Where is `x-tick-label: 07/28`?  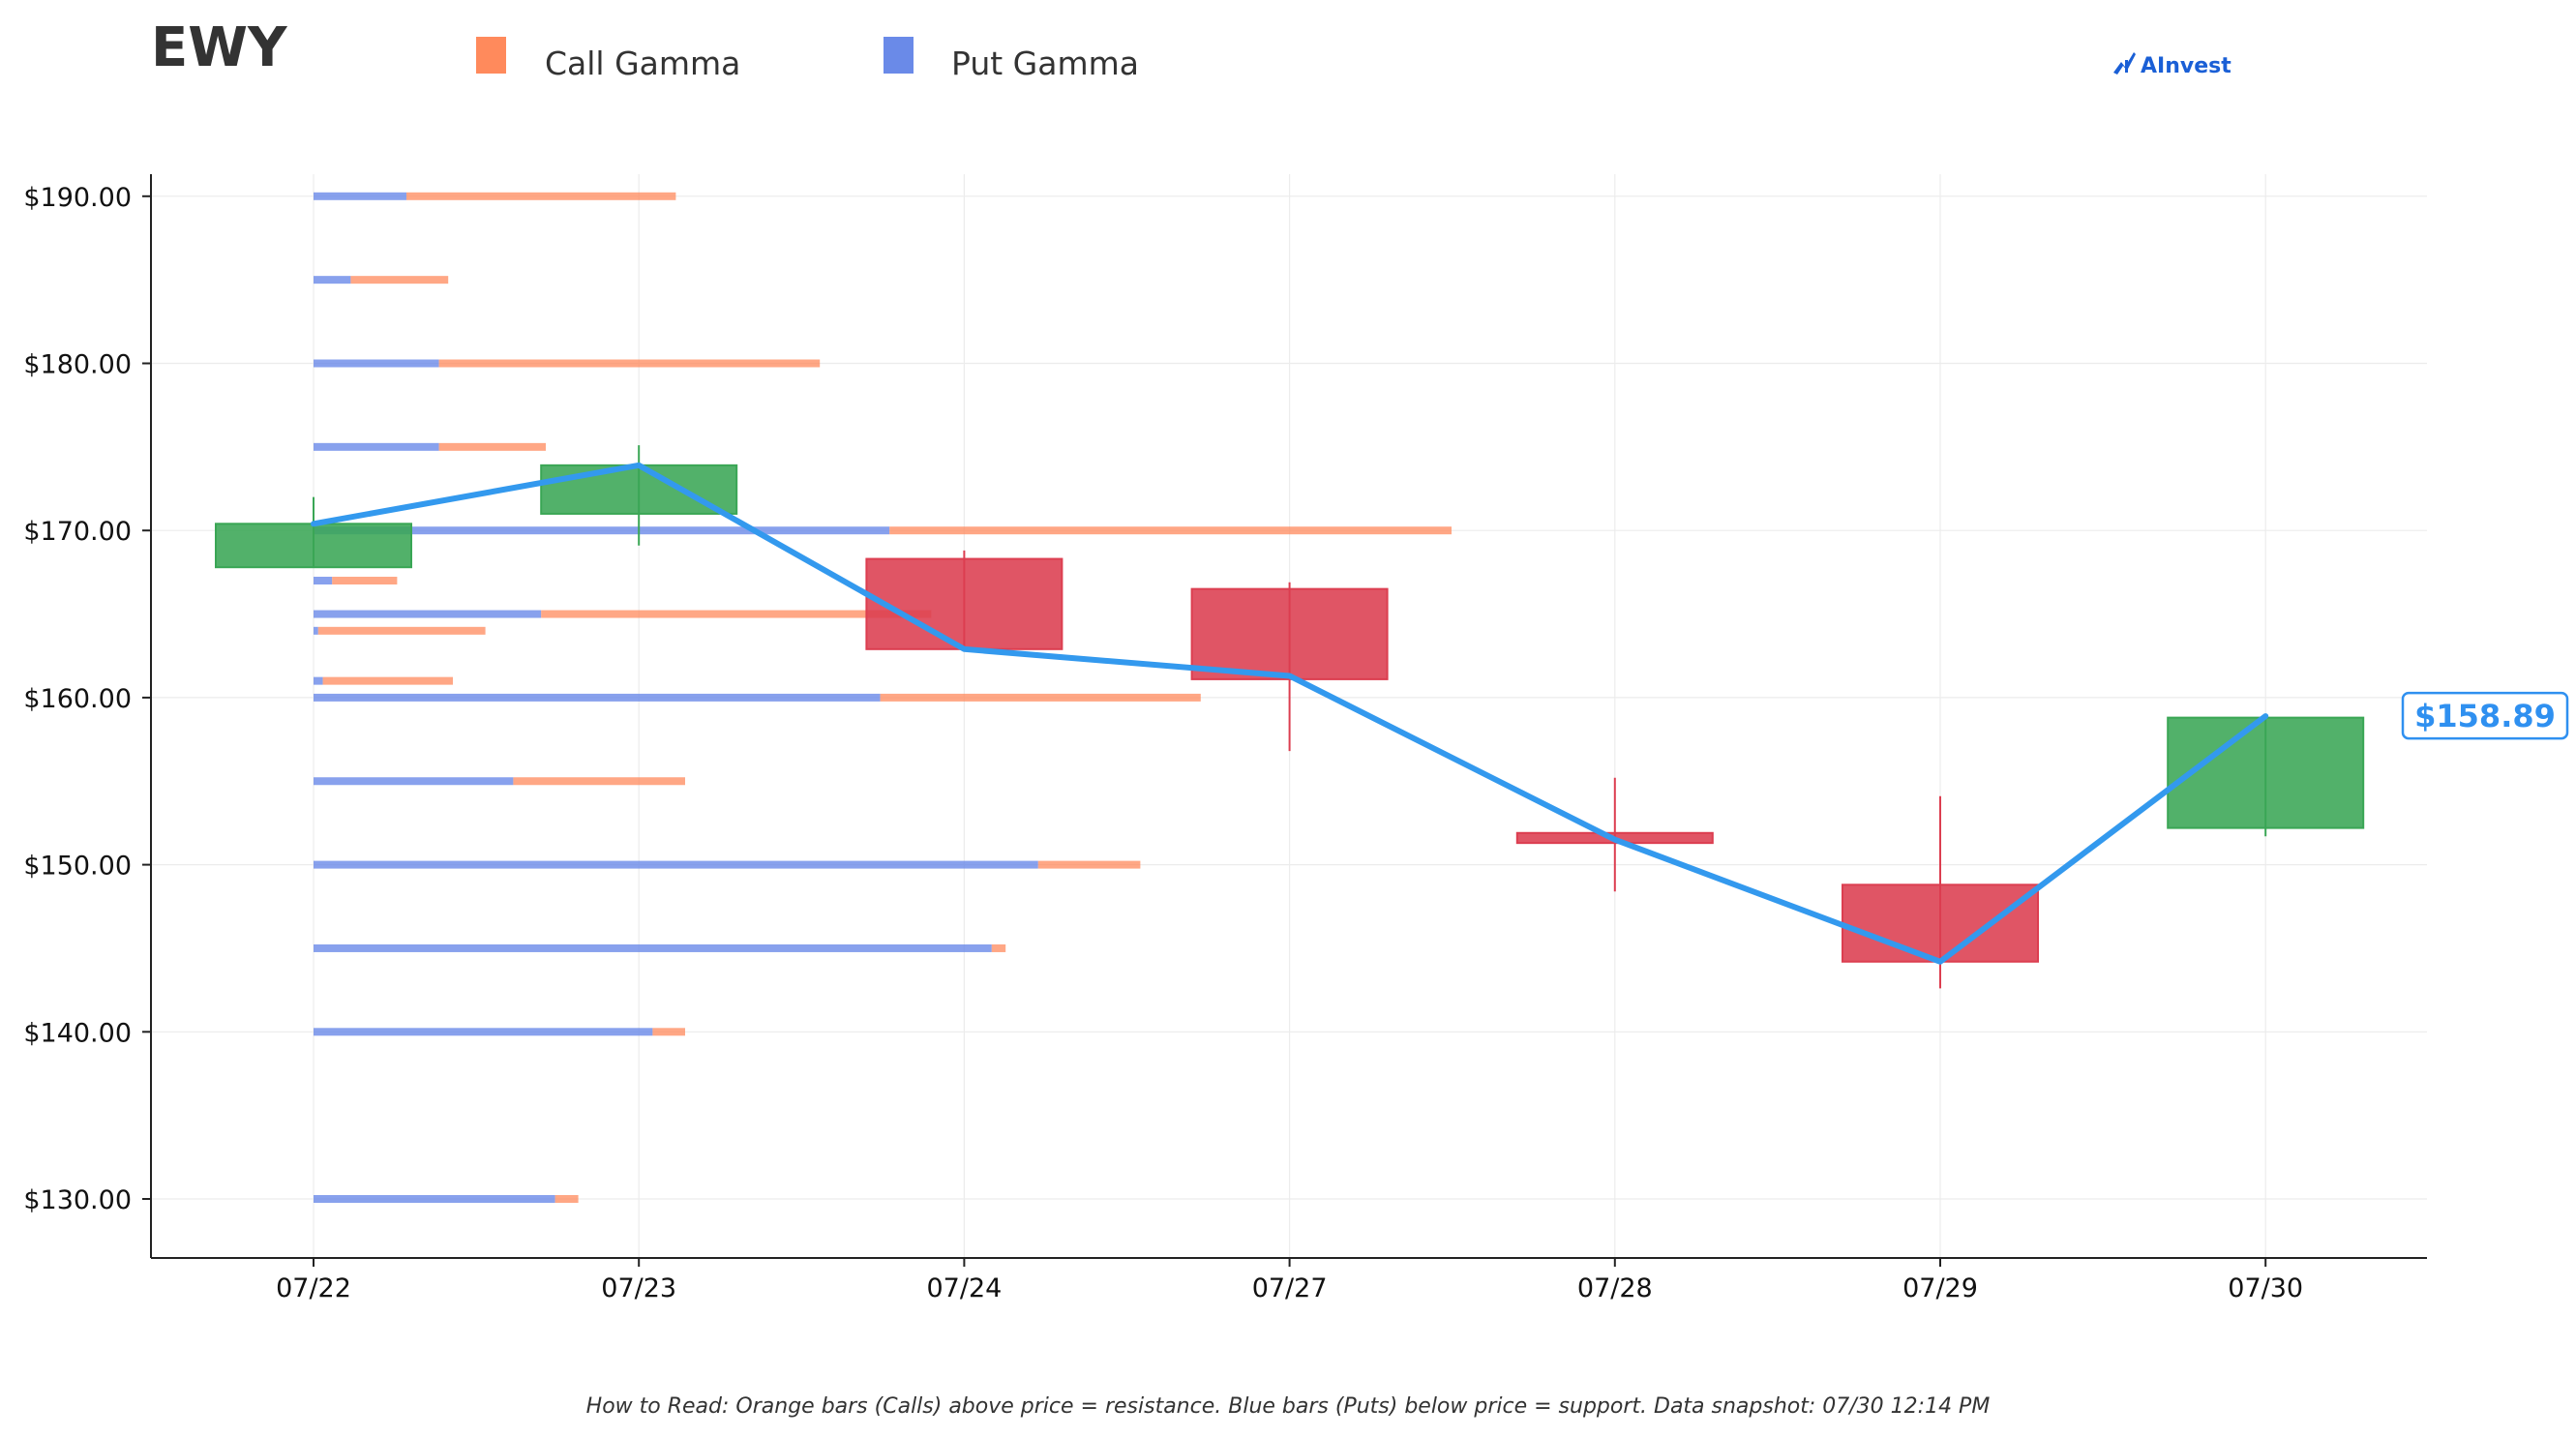
x-tick-label: 07/28 is located at coordinates (1615, 1288).